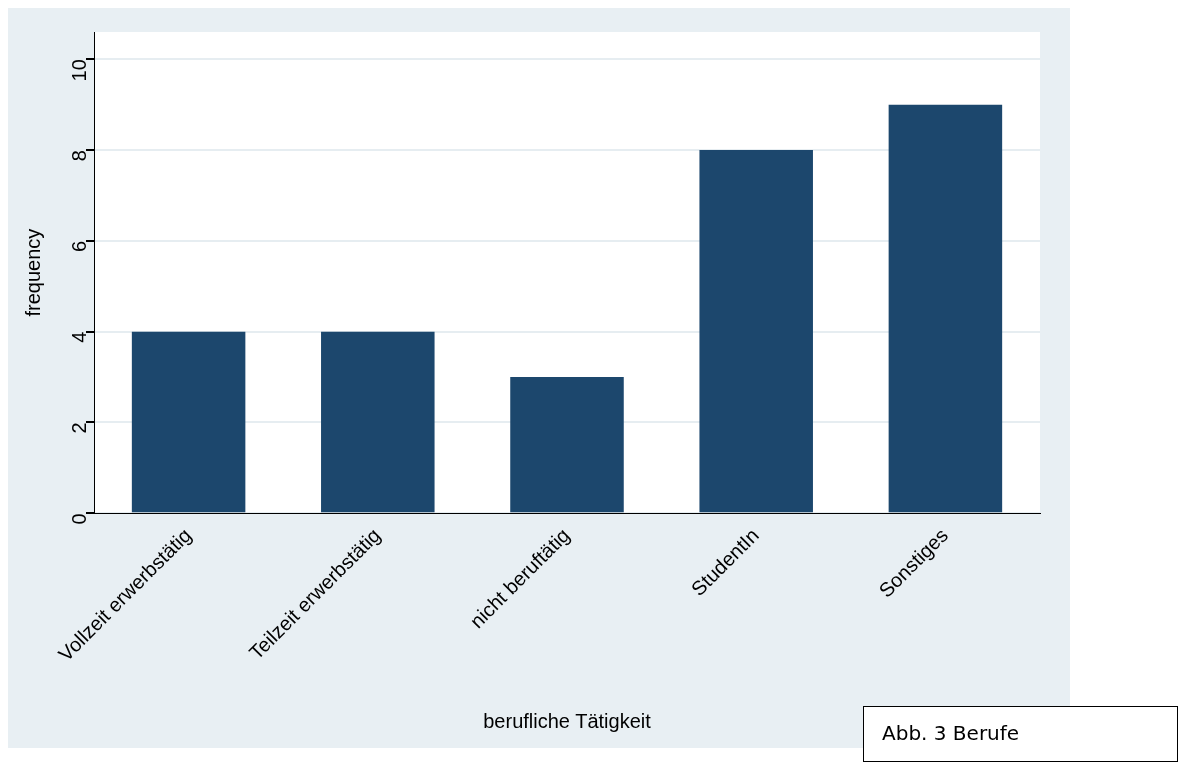 The width and height of the screenshot is (1183, 771). I want to click on caption: Abb. 3 Berufe, so click(1020, 734).